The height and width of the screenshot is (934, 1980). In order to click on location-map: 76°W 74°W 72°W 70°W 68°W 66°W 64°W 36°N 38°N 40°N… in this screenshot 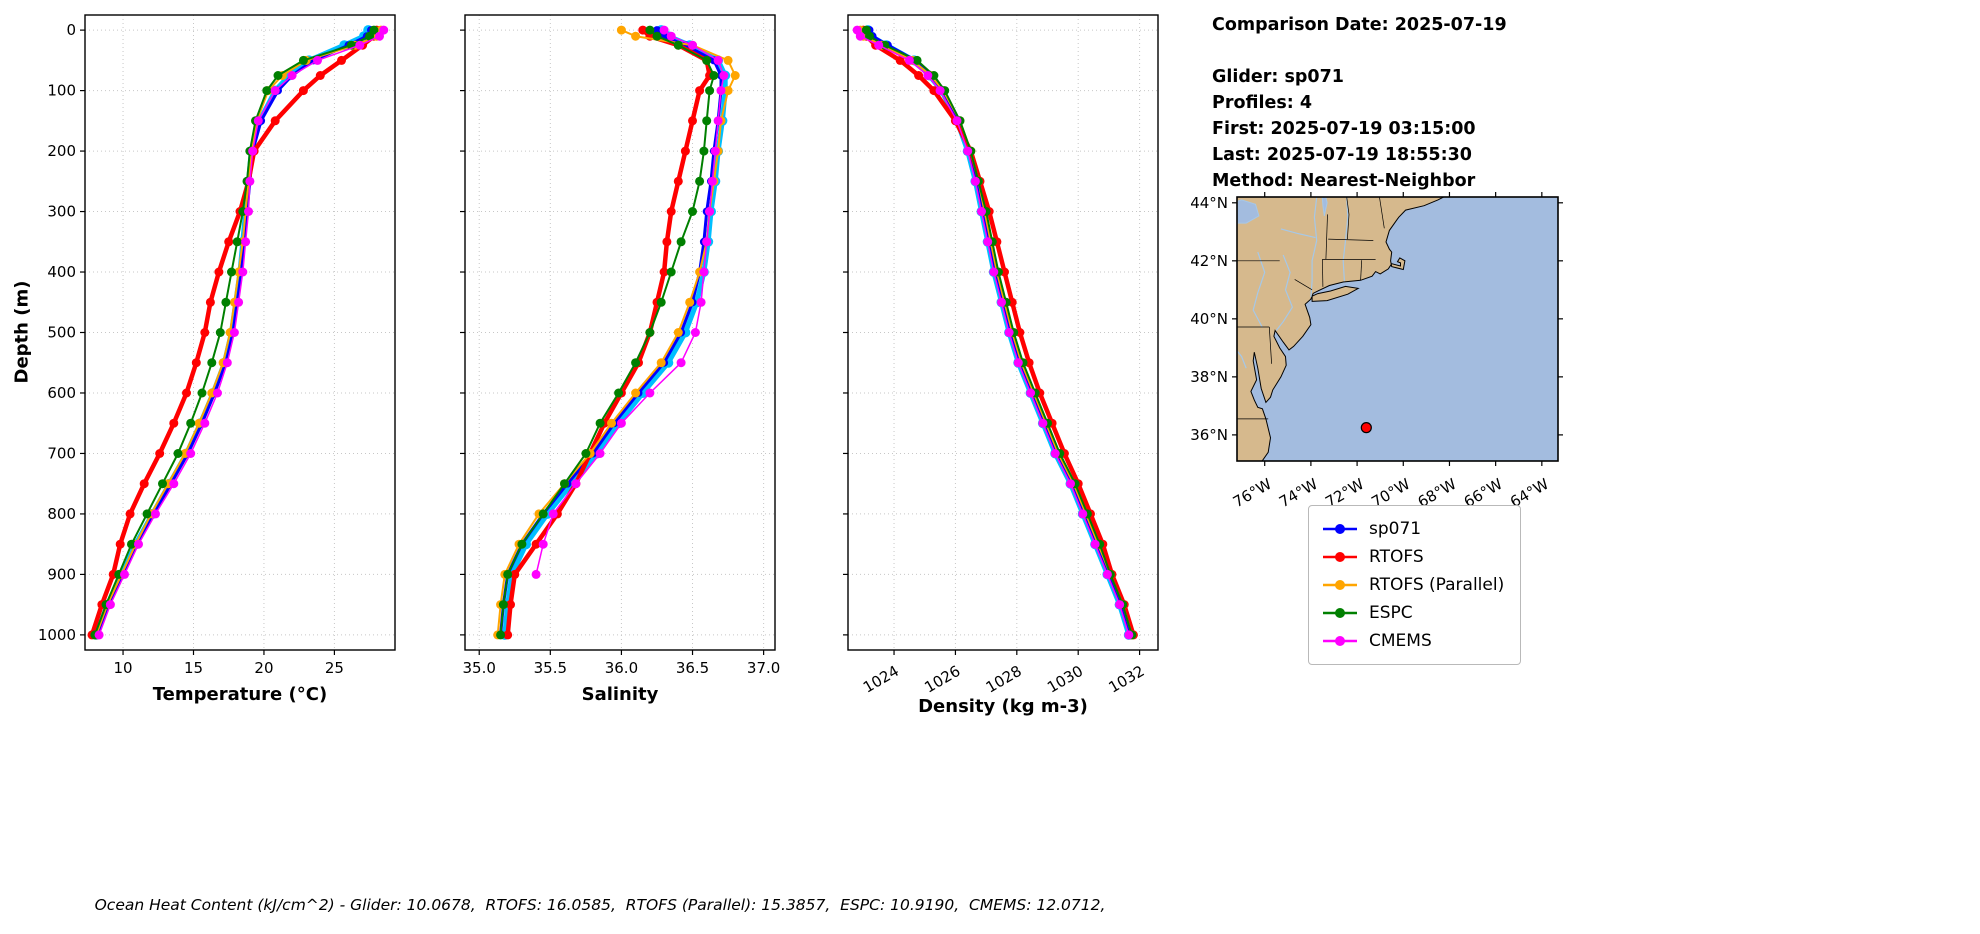, I will do `click(1380, 352)`.